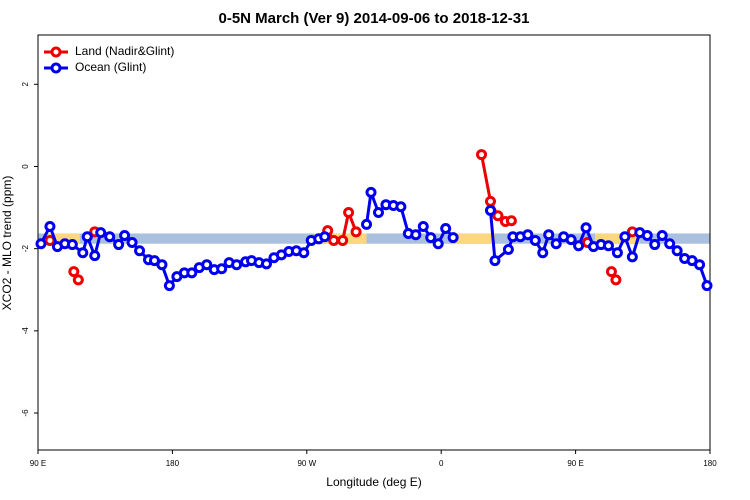 The width and height of the screenshot is (750, 500). Describe the element at coordinates (124, 51) in the screenshot. I see `legend-label: Land (Nadir&Glint)` at that location.